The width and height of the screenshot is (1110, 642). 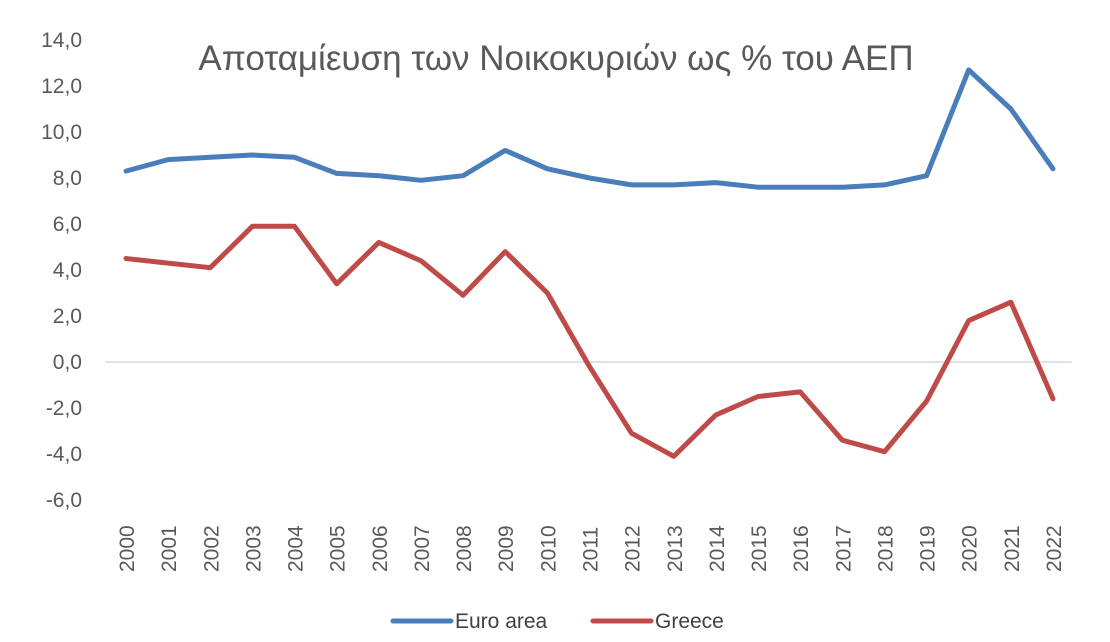 What do you see at coordinates (633, 548) in the screenshot?
I see `x-tick-label: 2012` at bounding box center [633, 548].